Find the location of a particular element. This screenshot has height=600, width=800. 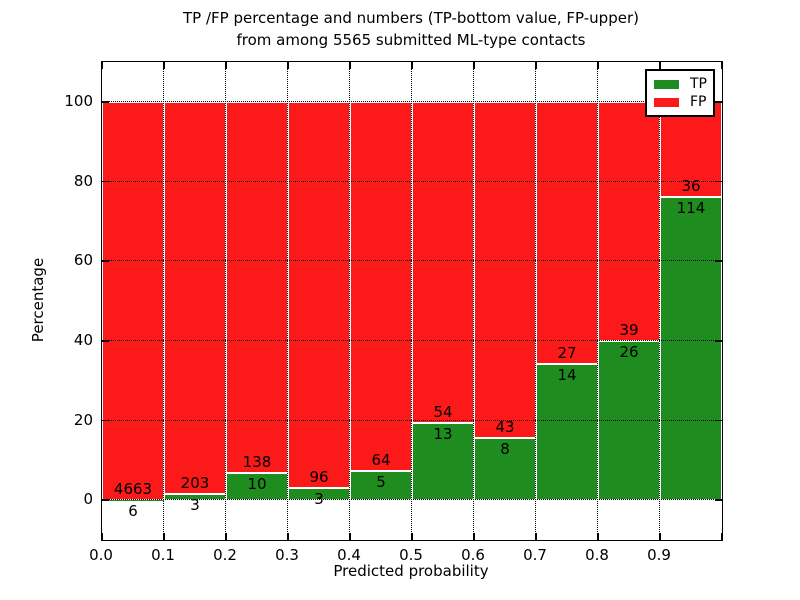

x-tick-label: 0.0 is located at coordinates (101, 555).